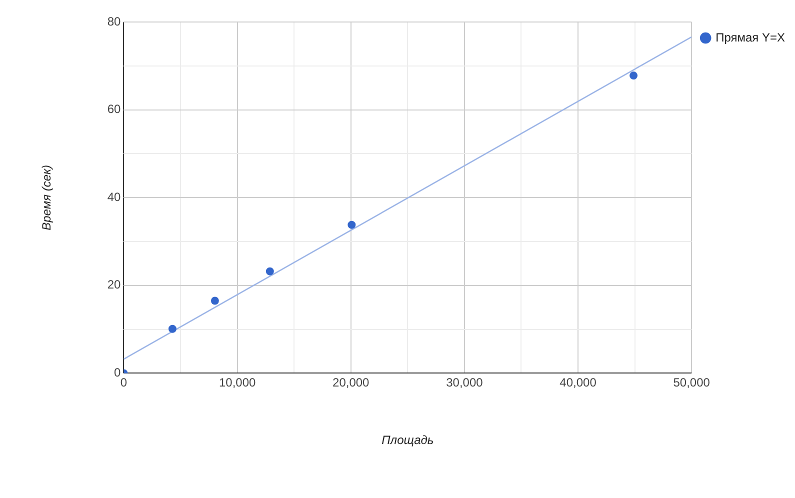 This screenshot has width=795, height=498. Describe the element at coordinates (114, 21) in the screenshot. I see `y-tick-label: 80` at that location.